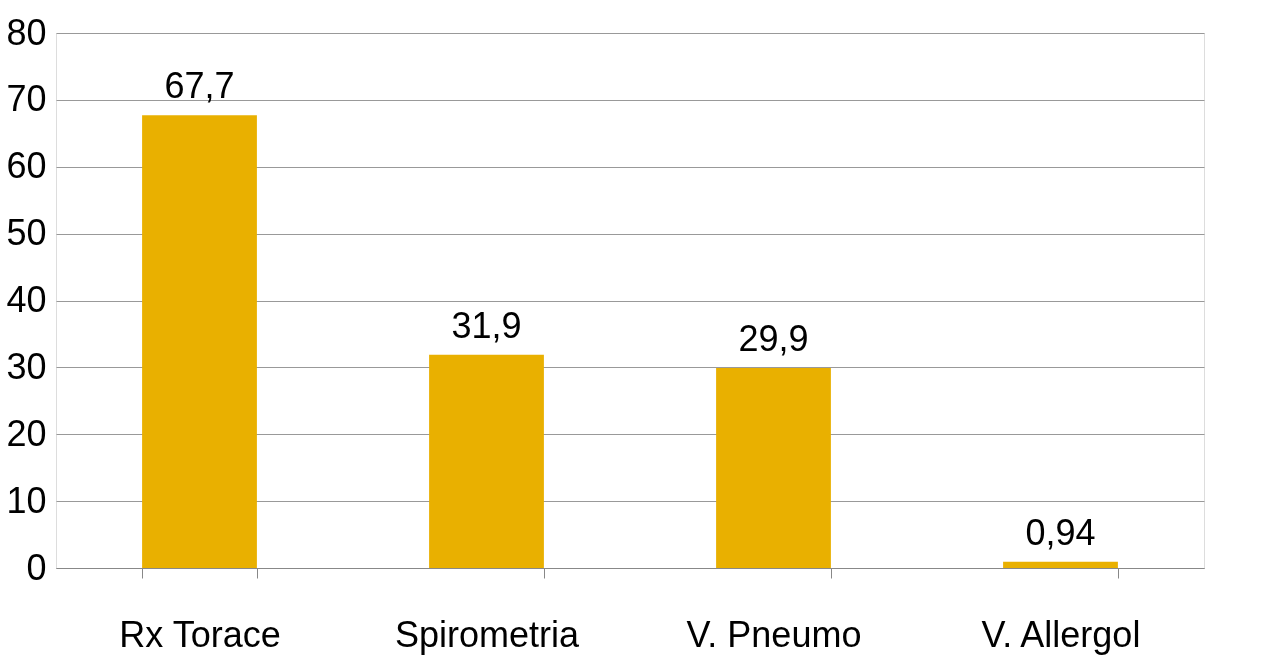  Describe the element at coordinates (26, 99) in the screenshot. I see `y-tick-label: 70` at that location.